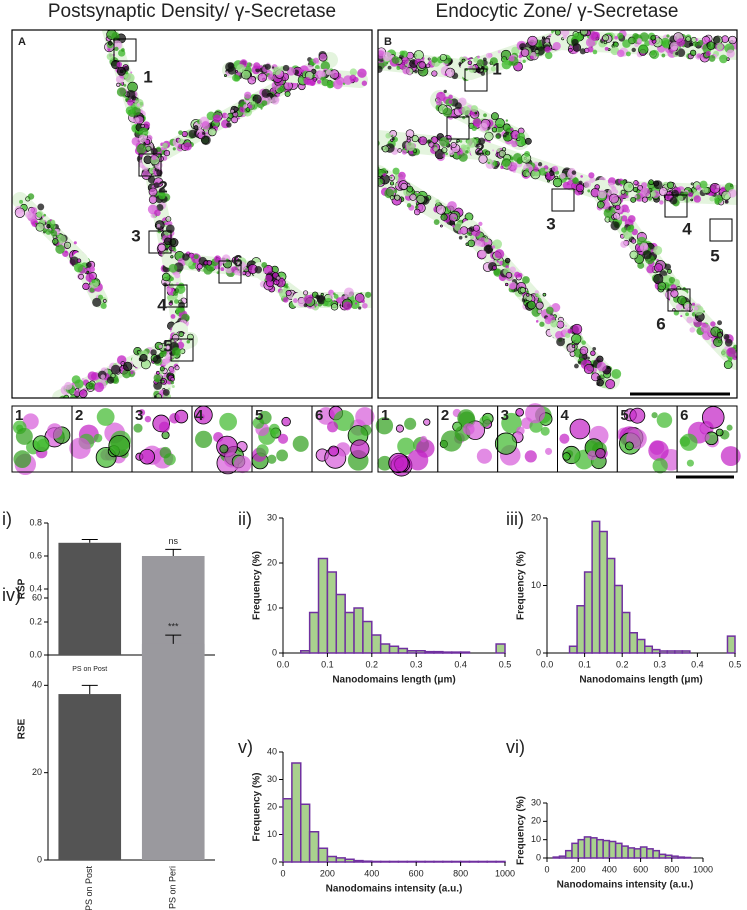  I want to click on y-tick-label: 0.8, so click(35, 522).